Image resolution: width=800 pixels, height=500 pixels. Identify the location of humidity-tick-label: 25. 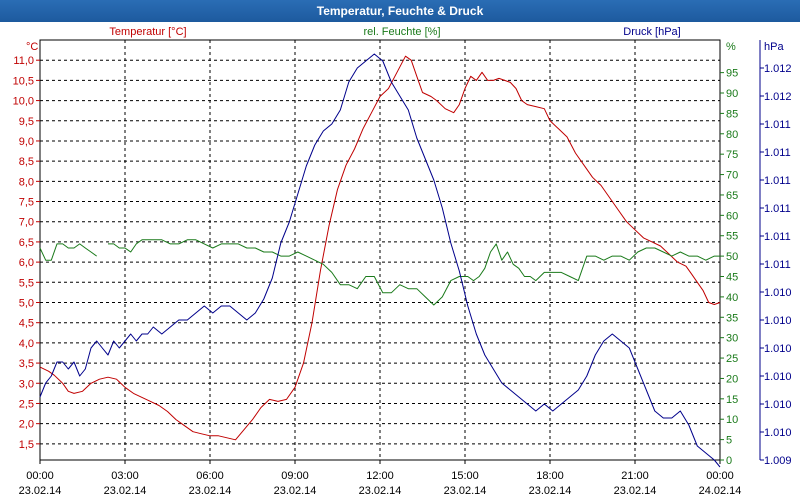
(732, 359).